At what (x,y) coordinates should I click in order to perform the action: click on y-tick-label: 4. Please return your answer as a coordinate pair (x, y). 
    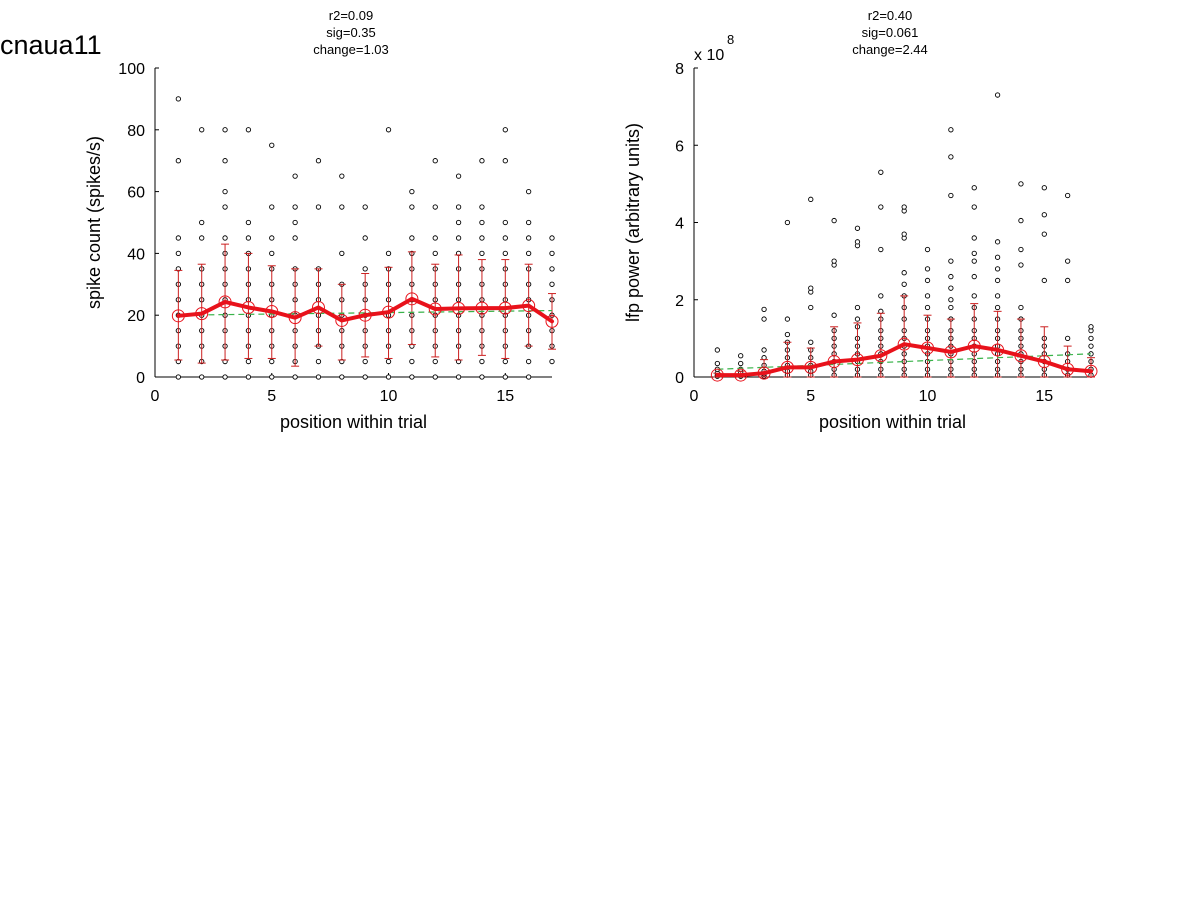
    Looking at the image, I should click on (679, 224).